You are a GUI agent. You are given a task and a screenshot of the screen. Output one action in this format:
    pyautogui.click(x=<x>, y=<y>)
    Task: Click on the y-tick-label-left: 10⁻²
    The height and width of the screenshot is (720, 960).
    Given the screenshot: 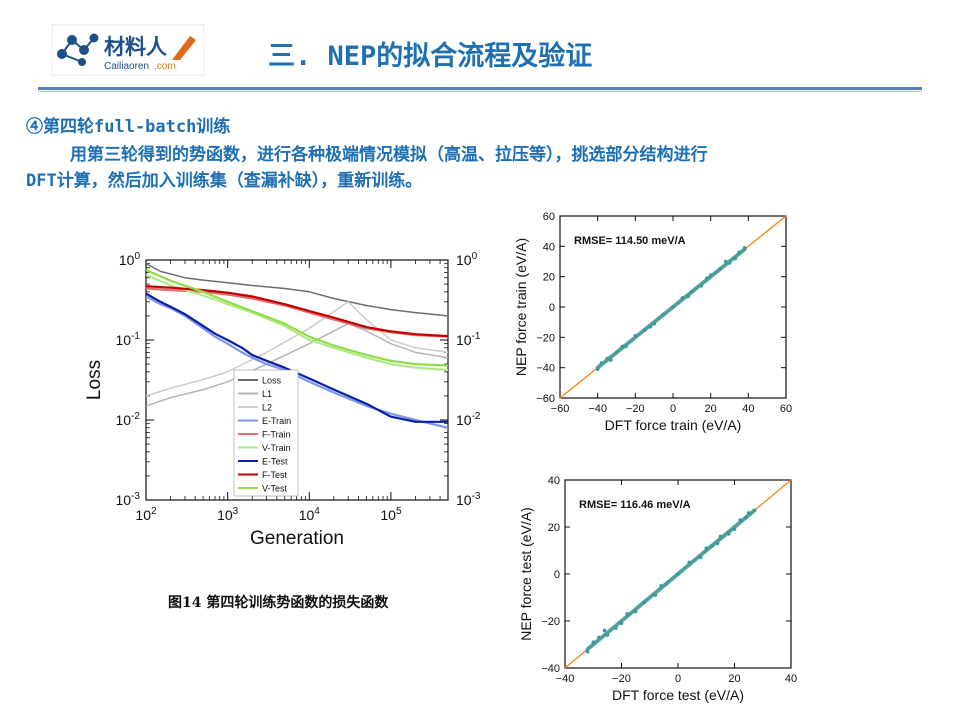 What is the action you would take?
    pyautogui.click(x=128, y=419)
    